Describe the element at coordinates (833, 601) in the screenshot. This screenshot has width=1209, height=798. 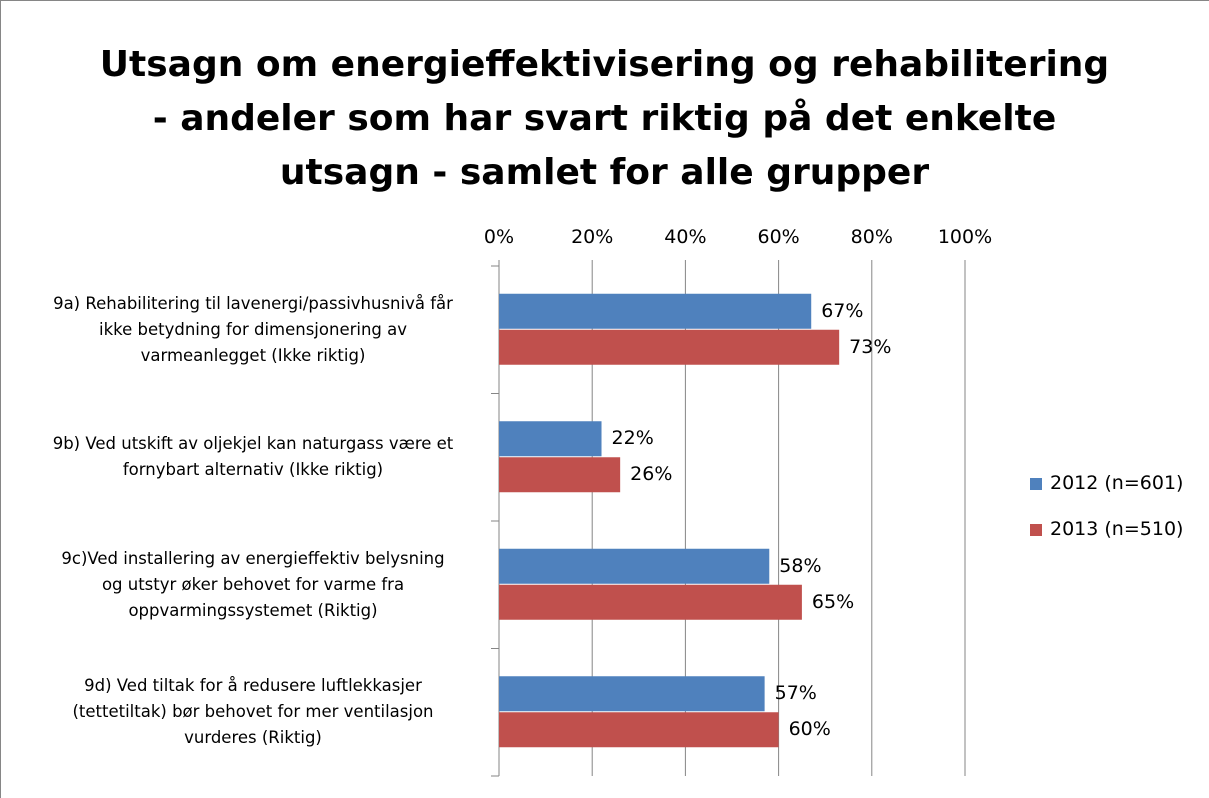
I see `data-label: 65%` at that location.